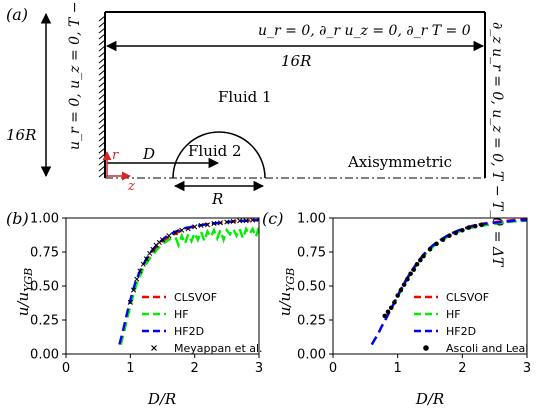 Image resolution: width=542 pixels, height=413 pixels. I want to click on left-boundary-condition: u_r = 0, u_z = 0, T − T_0 = 0, so click(75, 75).